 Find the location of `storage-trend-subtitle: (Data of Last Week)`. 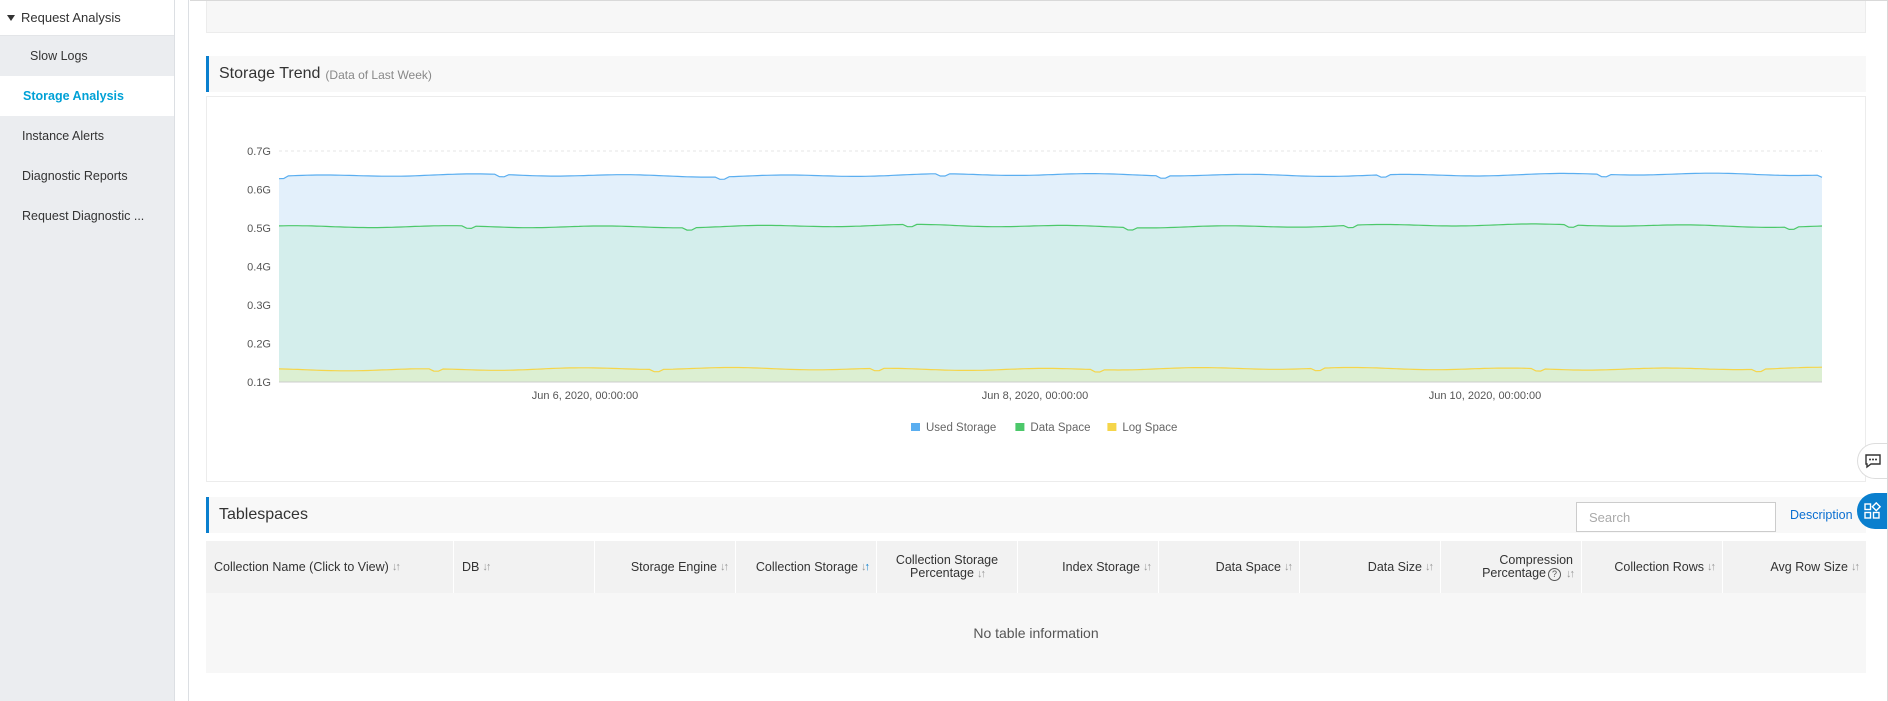

storage-trend-subtitle: (Data of Last Week) is located at coordinates (378, 75).